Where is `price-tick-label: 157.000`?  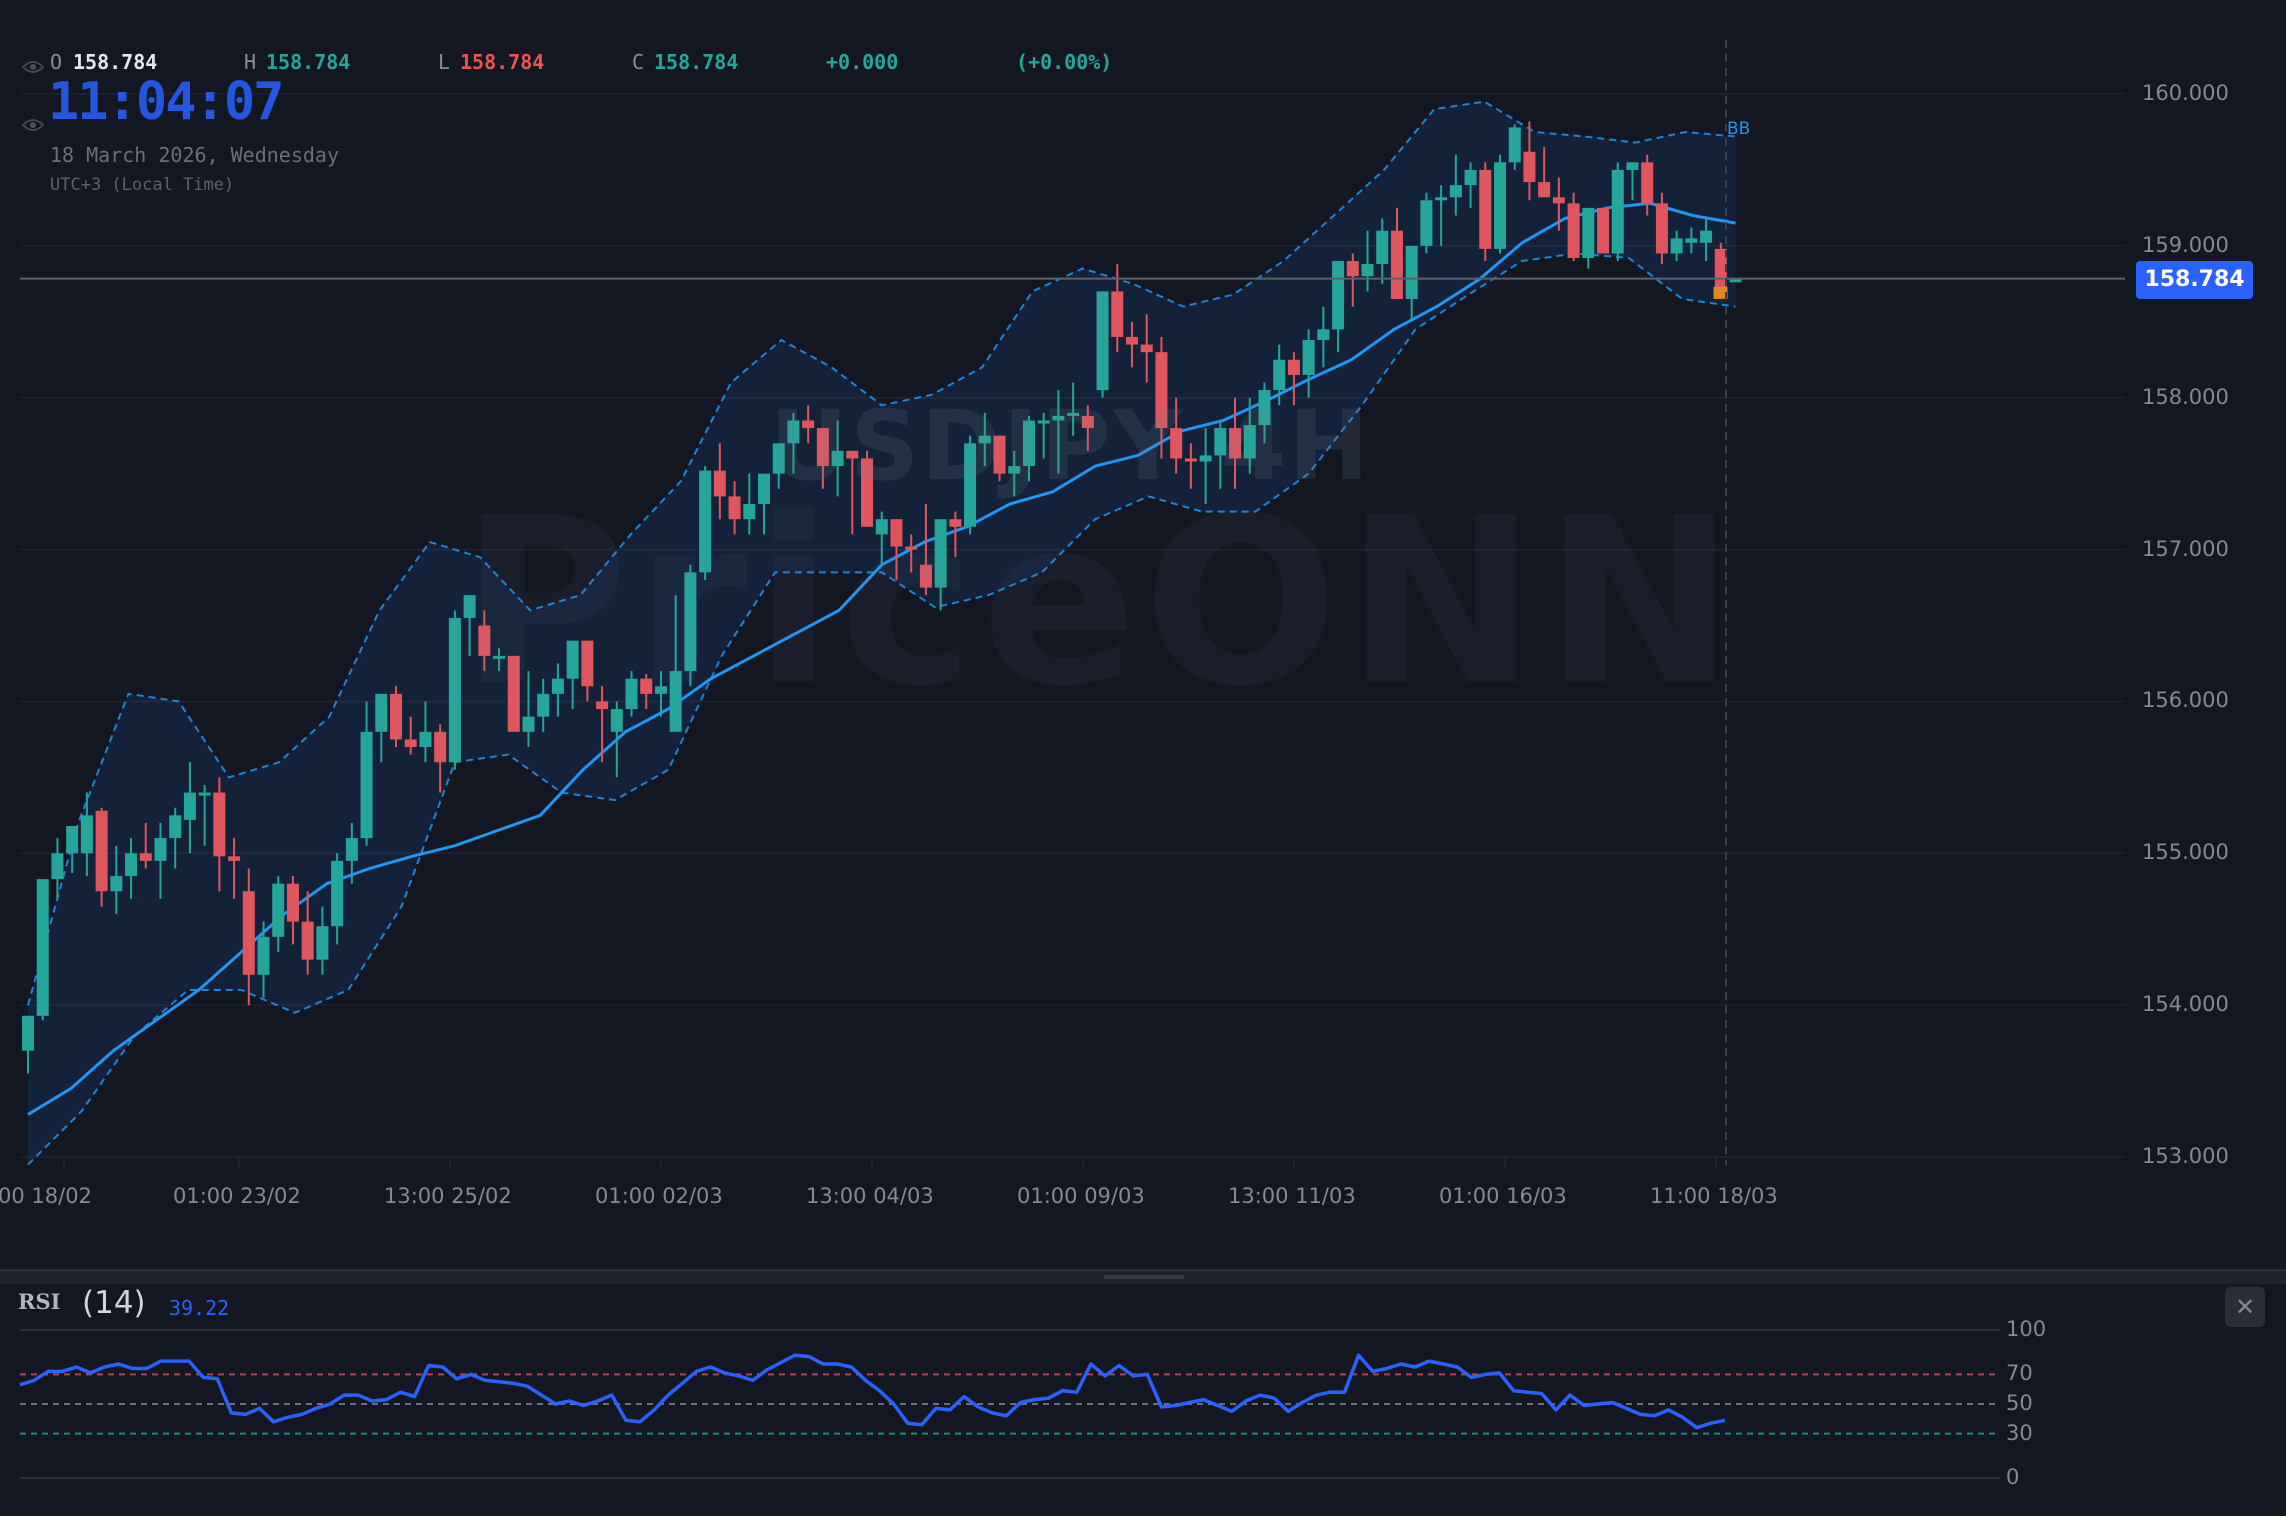
price-tick-label: 157.000 is located at coordinates (2185, 548).